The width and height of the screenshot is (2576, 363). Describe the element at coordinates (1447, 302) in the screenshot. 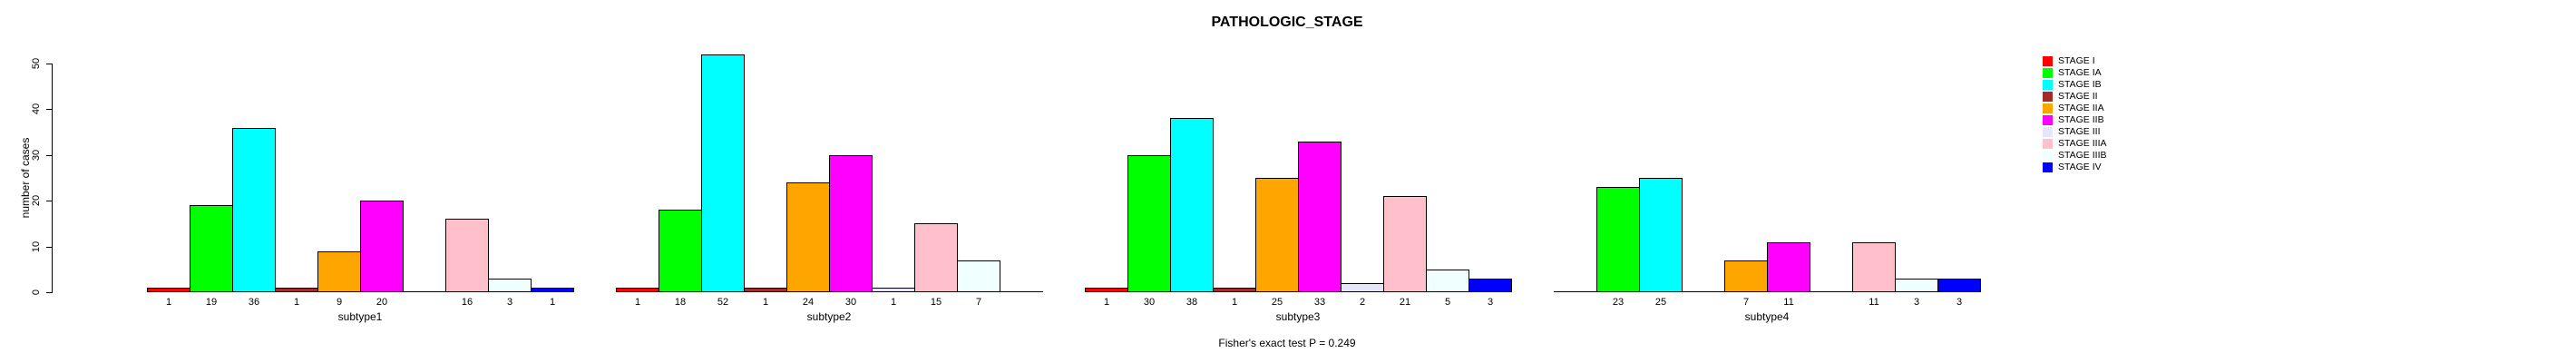

I see `bar-value-label: 5` at that location.